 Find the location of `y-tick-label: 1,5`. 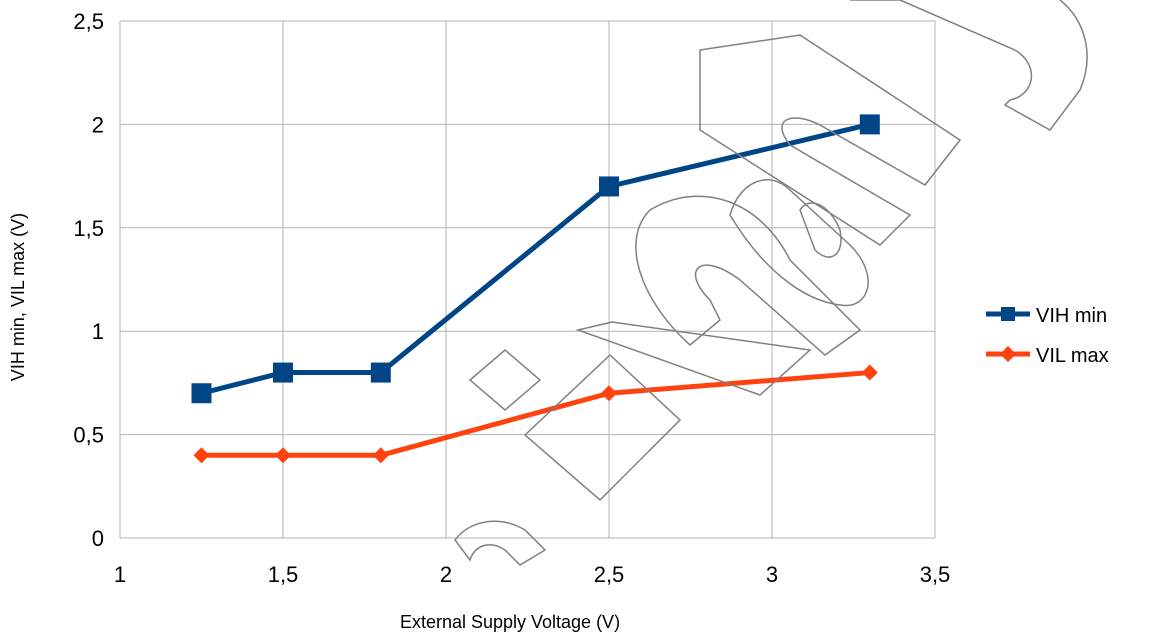

y-tick-label: 1,5 is located at coordinates (88, 228).